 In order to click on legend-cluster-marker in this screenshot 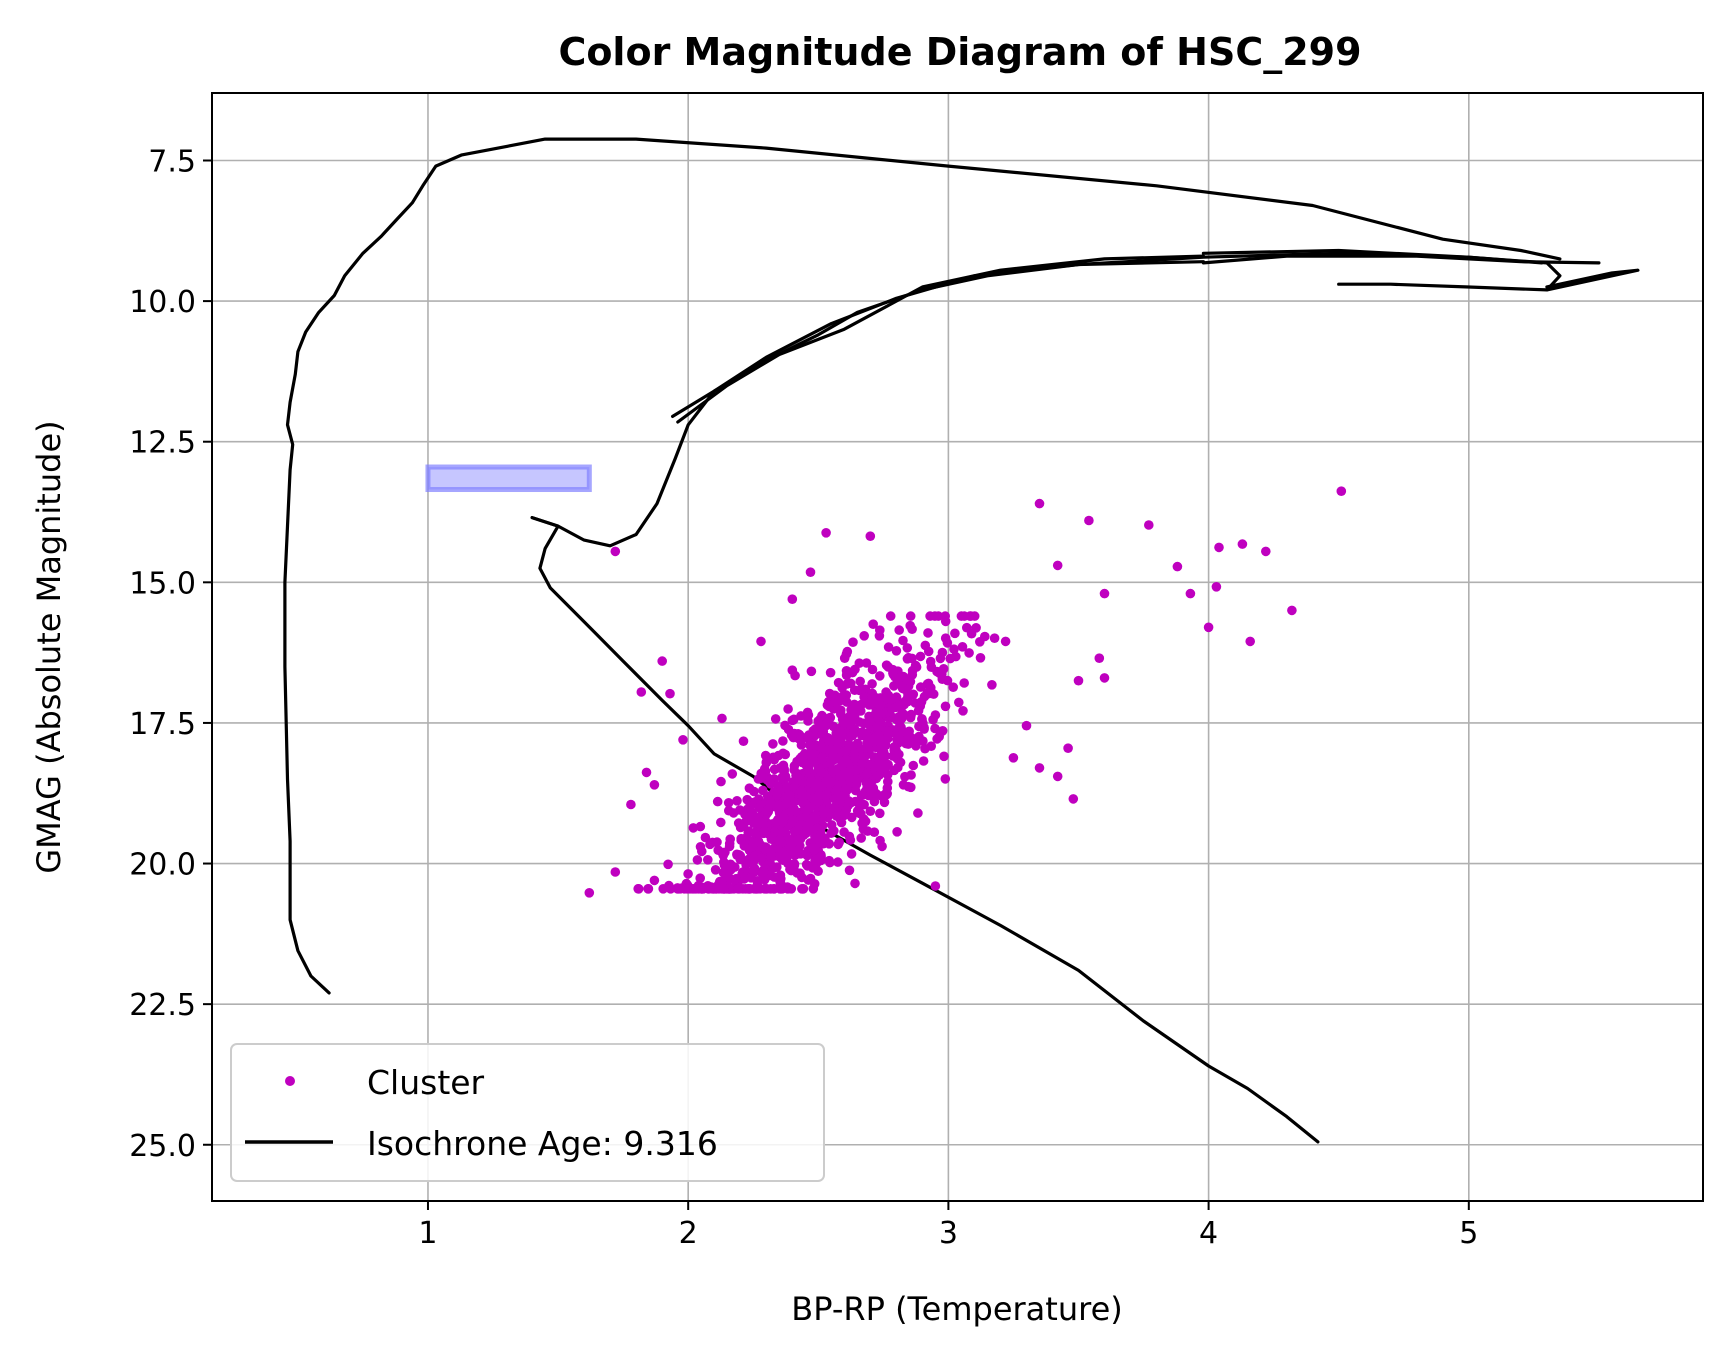, I will do `click(290, 1081)`.